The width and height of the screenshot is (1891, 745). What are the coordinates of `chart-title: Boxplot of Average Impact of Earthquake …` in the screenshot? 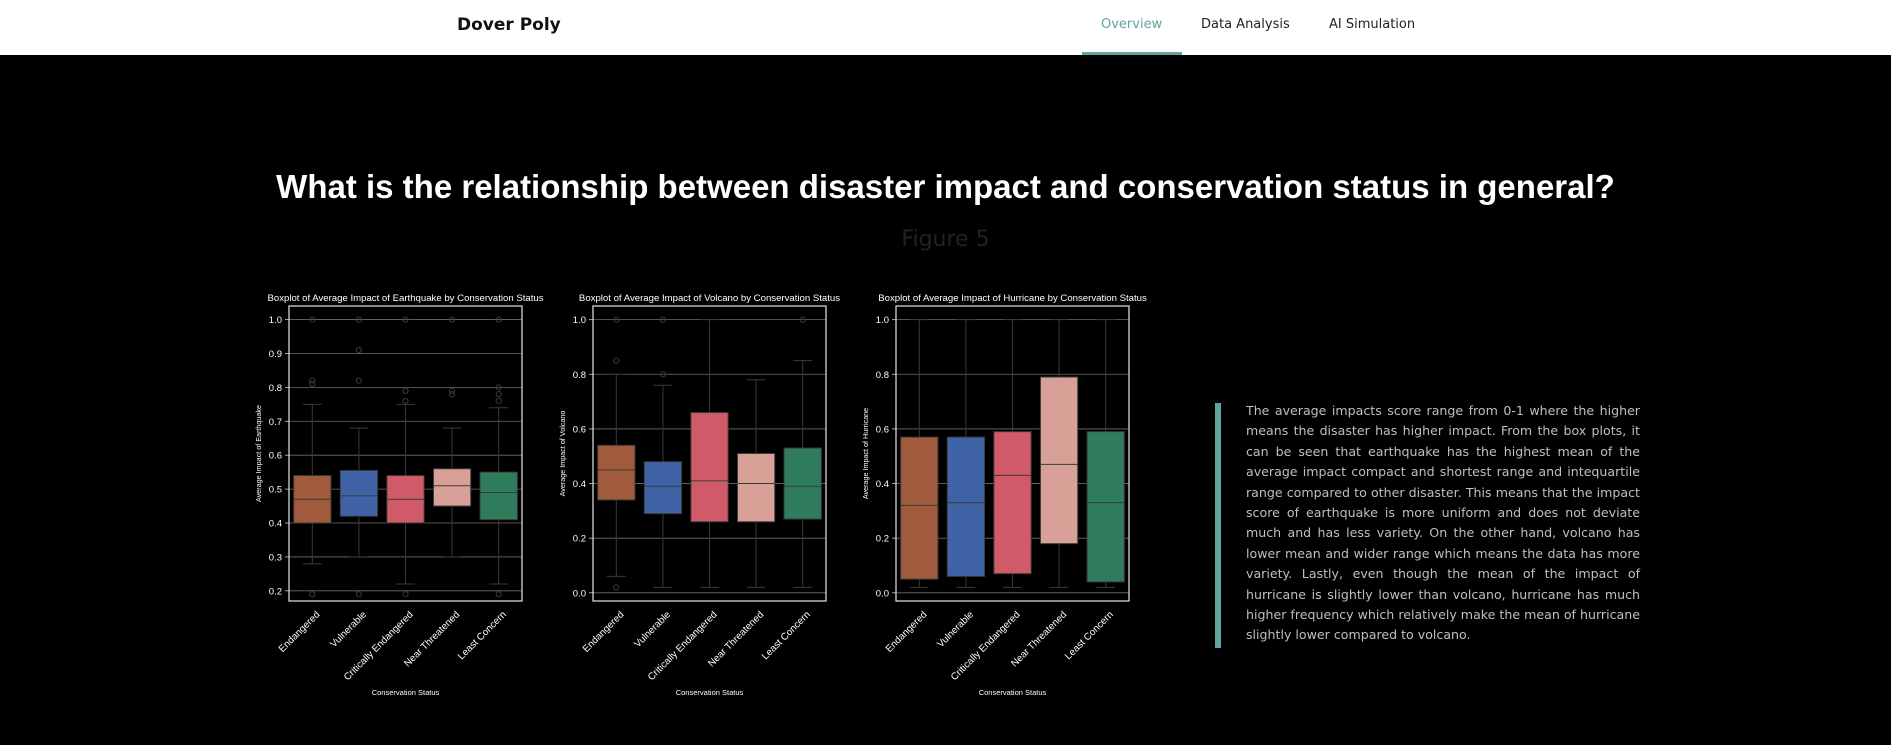 It's located at (405, 298).